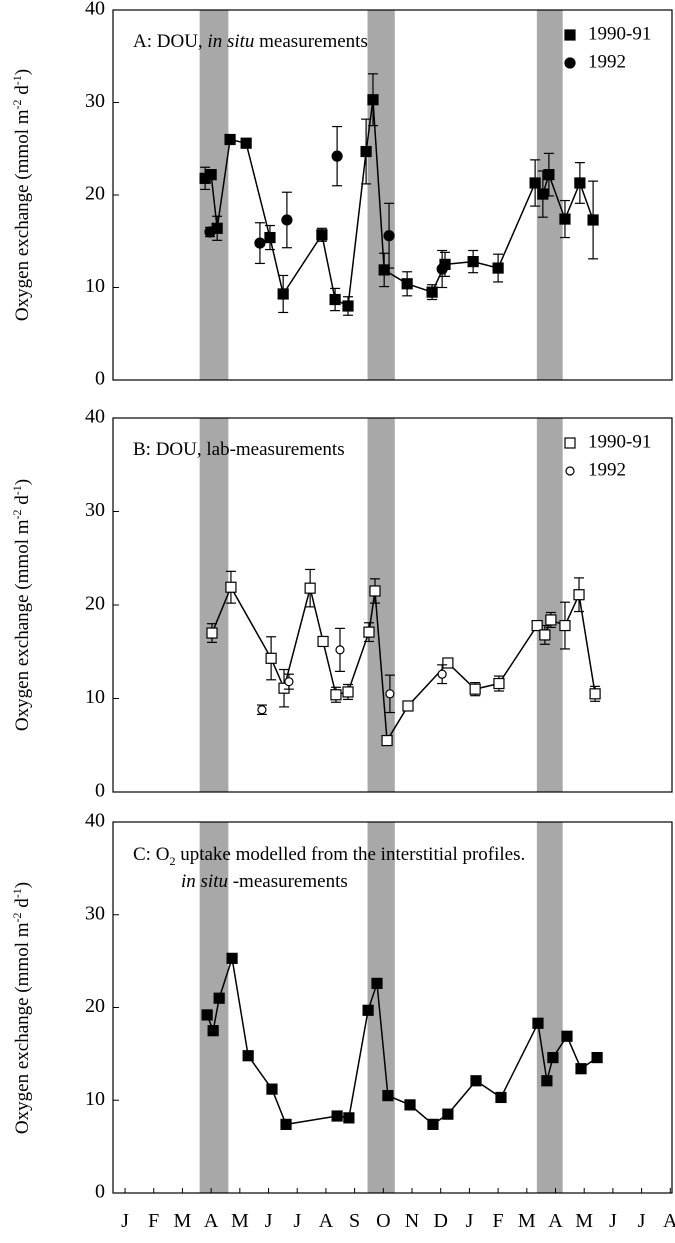 Image resolution: width=675 pixels, height=1243 pixels. What do you see at coordinates (383, 1221) in the screenshot?
I see `x-tick-label: O` at bounding box center [383, 1221].